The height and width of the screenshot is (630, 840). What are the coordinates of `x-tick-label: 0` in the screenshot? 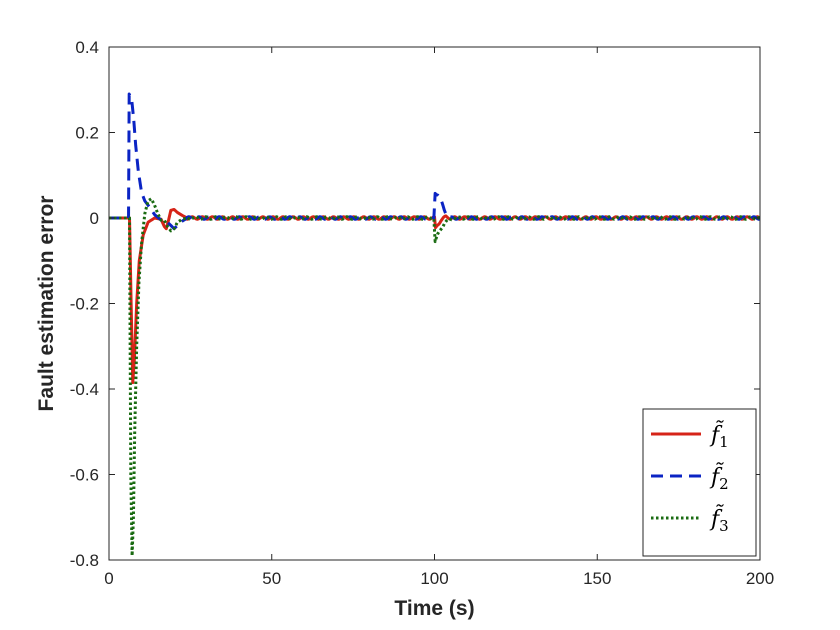 It's located at (108, 578).